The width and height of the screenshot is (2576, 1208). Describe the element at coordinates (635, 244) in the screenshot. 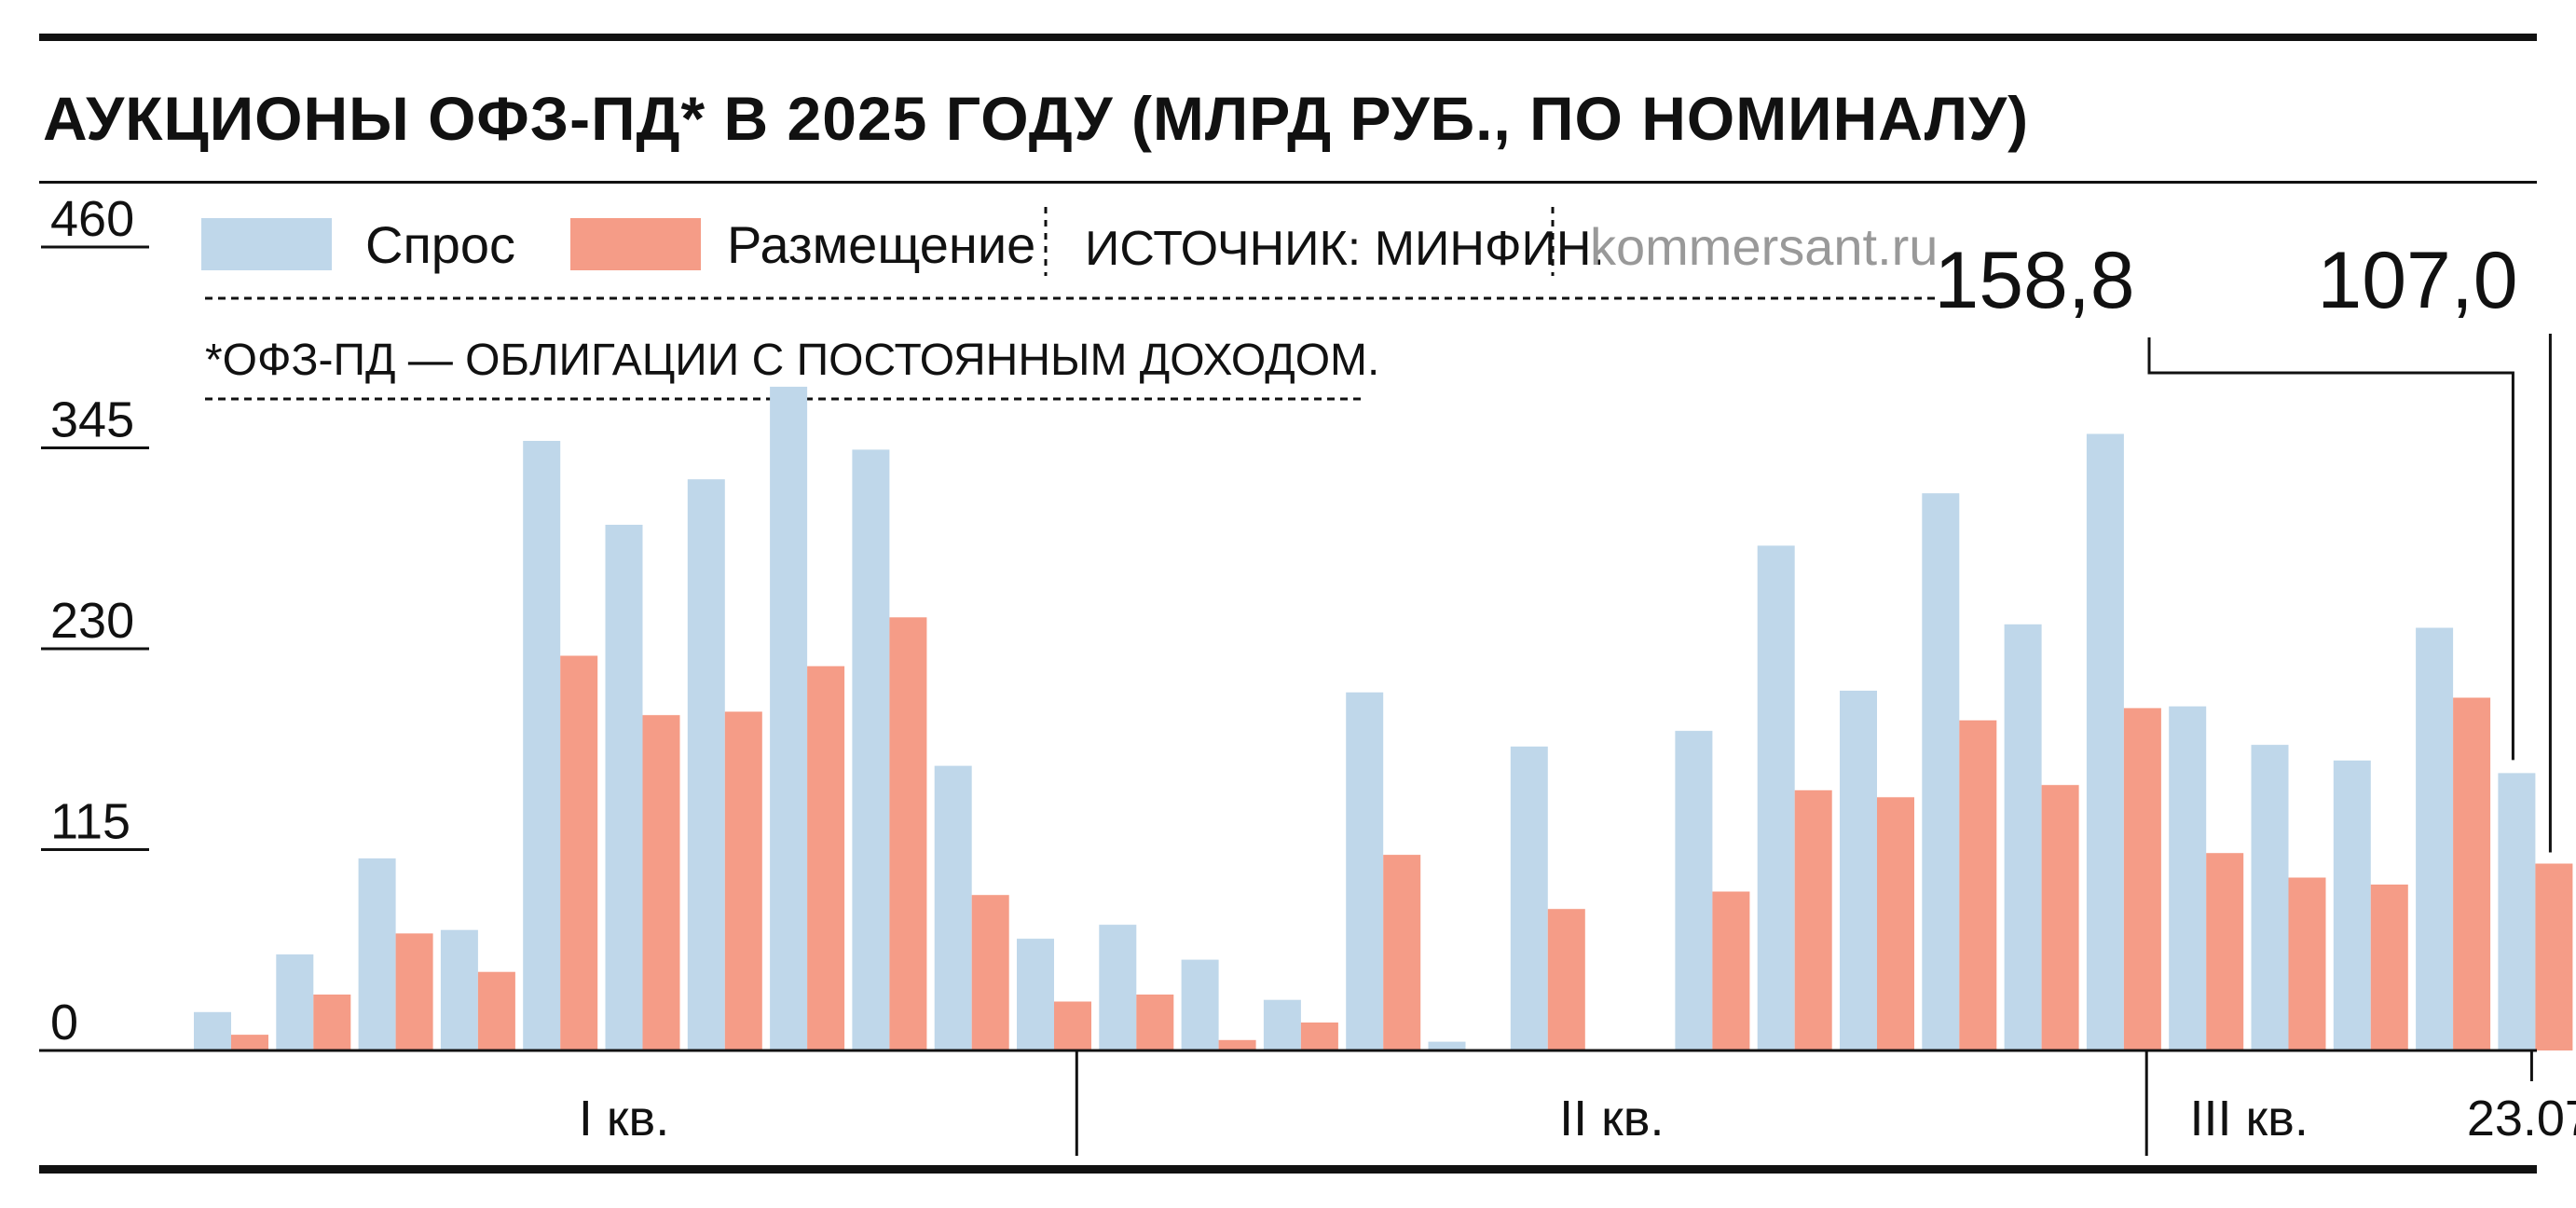

I see `legend-swatch-razmeshchenie` at that location.